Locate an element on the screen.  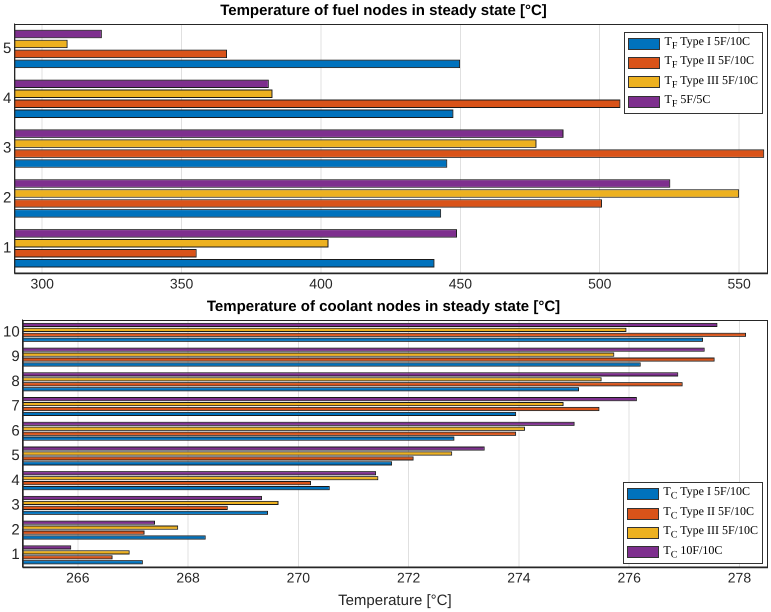
y-tick-label: 6 is located at coordinates (15, 431).